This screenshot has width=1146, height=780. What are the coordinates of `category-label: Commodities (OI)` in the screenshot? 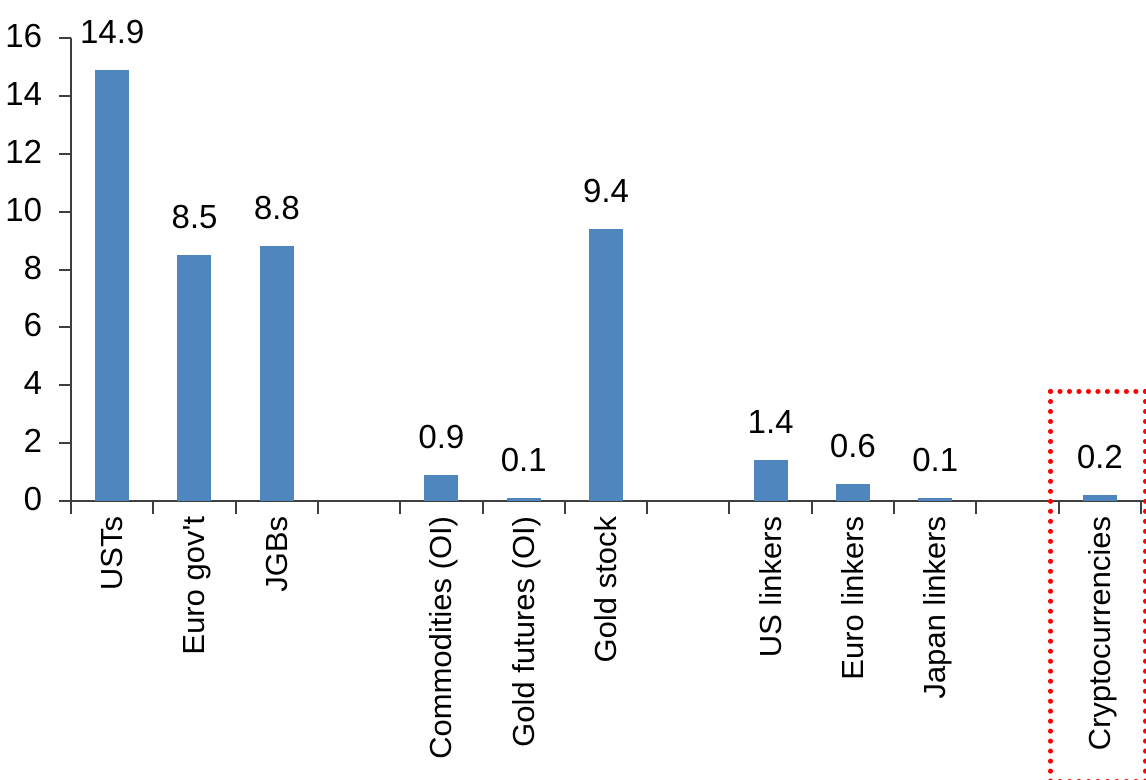 It's located at (441, 637).